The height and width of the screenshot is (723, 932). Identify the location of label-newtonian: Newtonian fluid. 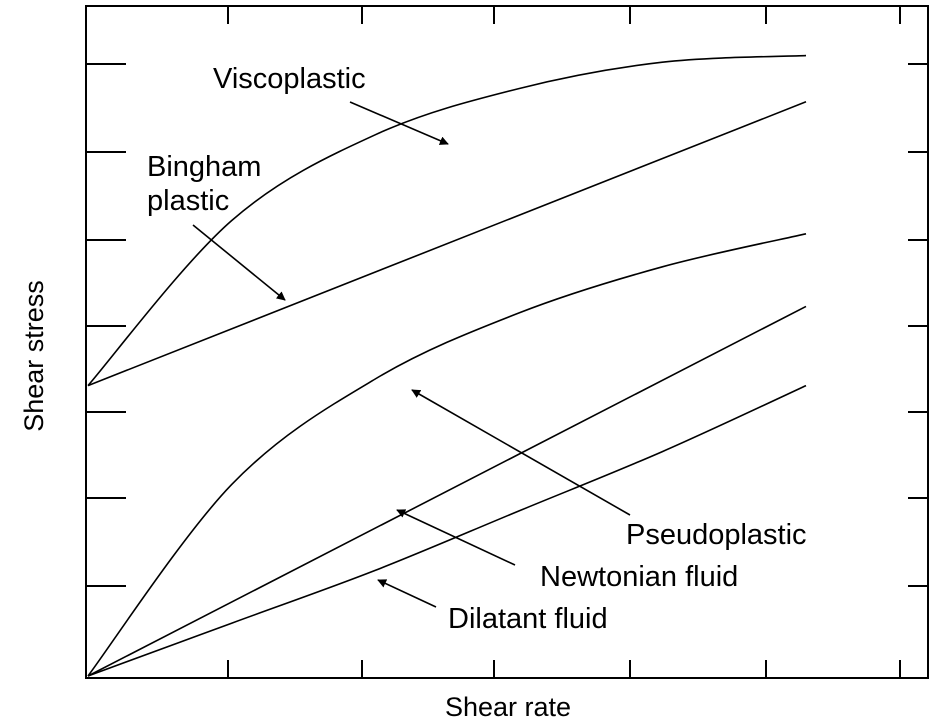
(639, 577).